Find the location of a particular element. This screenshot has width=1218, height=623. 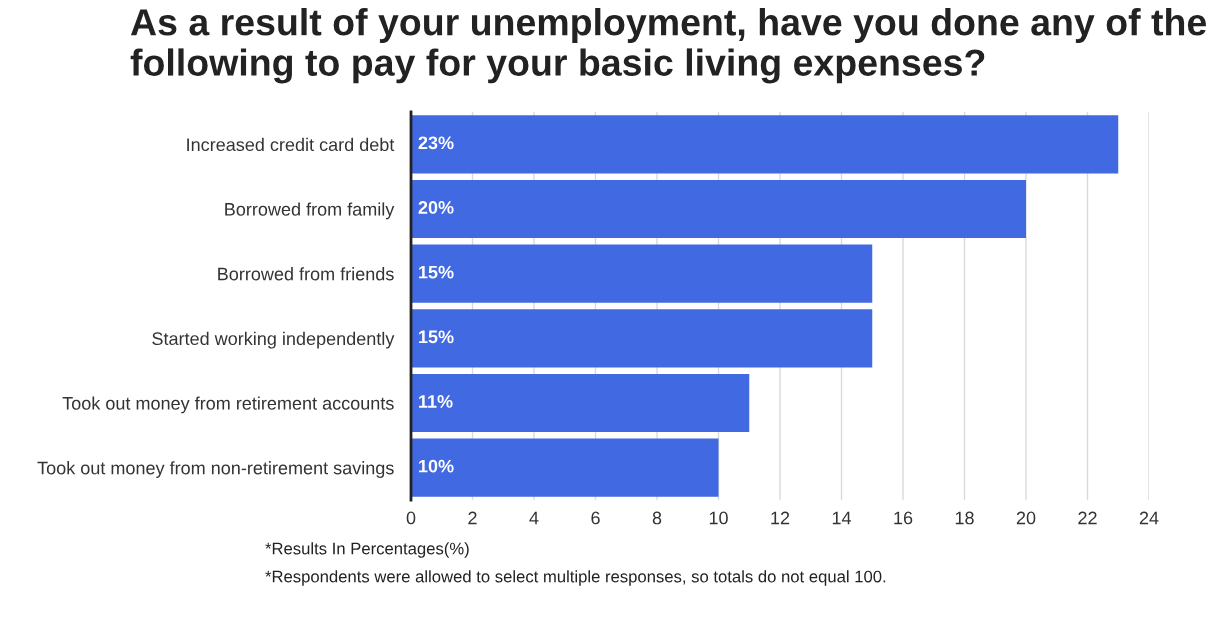

y-tick-label: Took out money from retirement accounts is located at coordinates (228, 405).